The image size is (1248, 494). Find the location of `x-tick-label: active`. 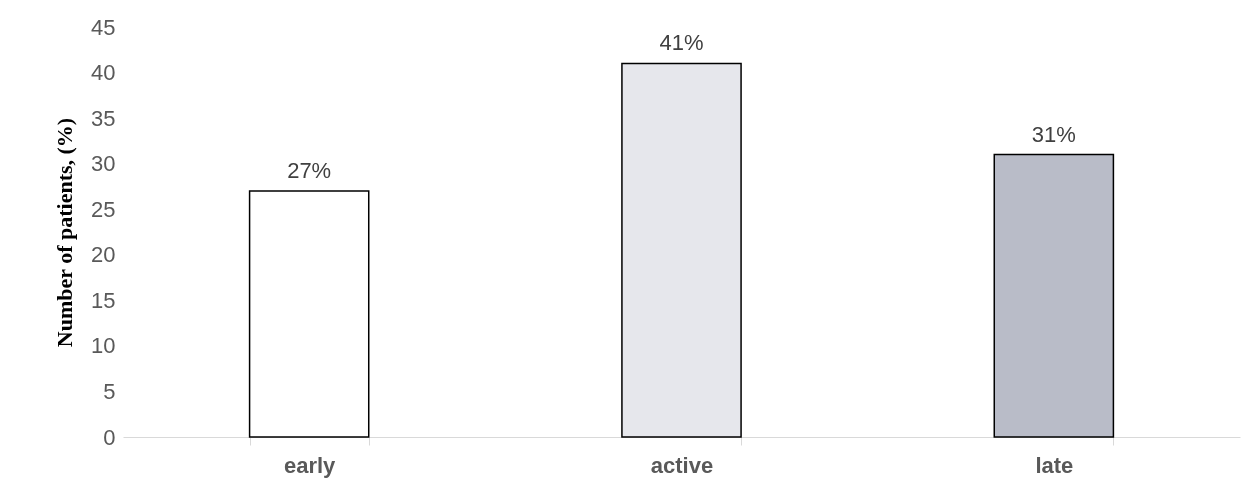

x-tick-label: active is located at coordinates (682, 465).